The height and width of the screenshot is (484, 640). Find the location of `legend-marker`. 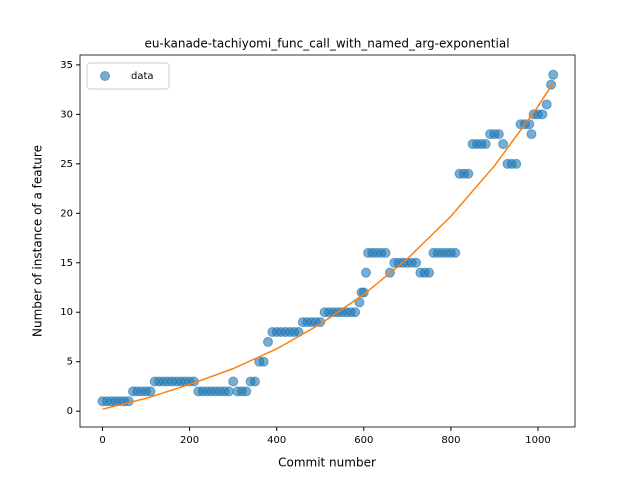

legend-marker is located at coordinates (105, 76).